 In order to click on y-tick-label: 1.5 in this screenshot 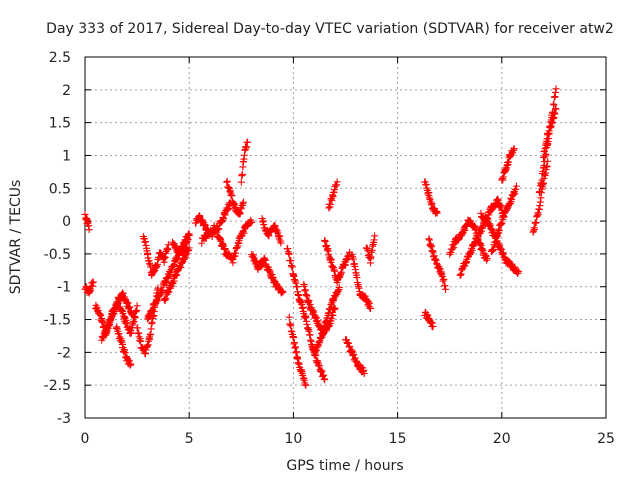, I will do `click(60, 124)`.